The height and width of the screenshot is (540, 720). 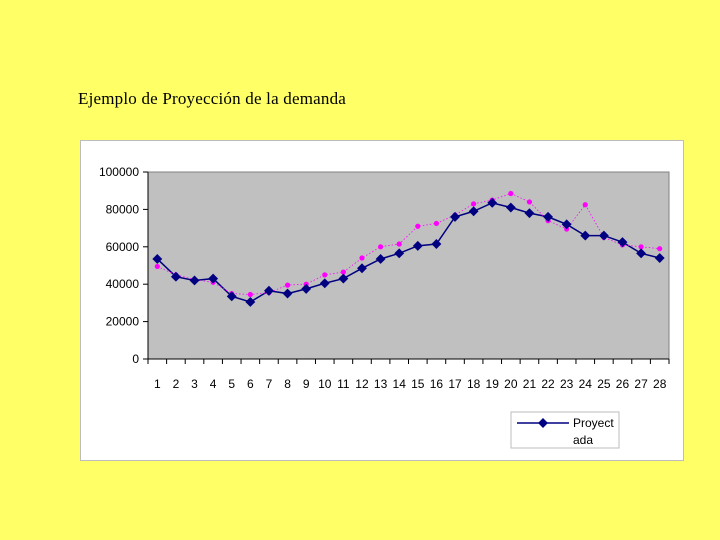 I want to click on legend-box, so click(x=565, y=430).